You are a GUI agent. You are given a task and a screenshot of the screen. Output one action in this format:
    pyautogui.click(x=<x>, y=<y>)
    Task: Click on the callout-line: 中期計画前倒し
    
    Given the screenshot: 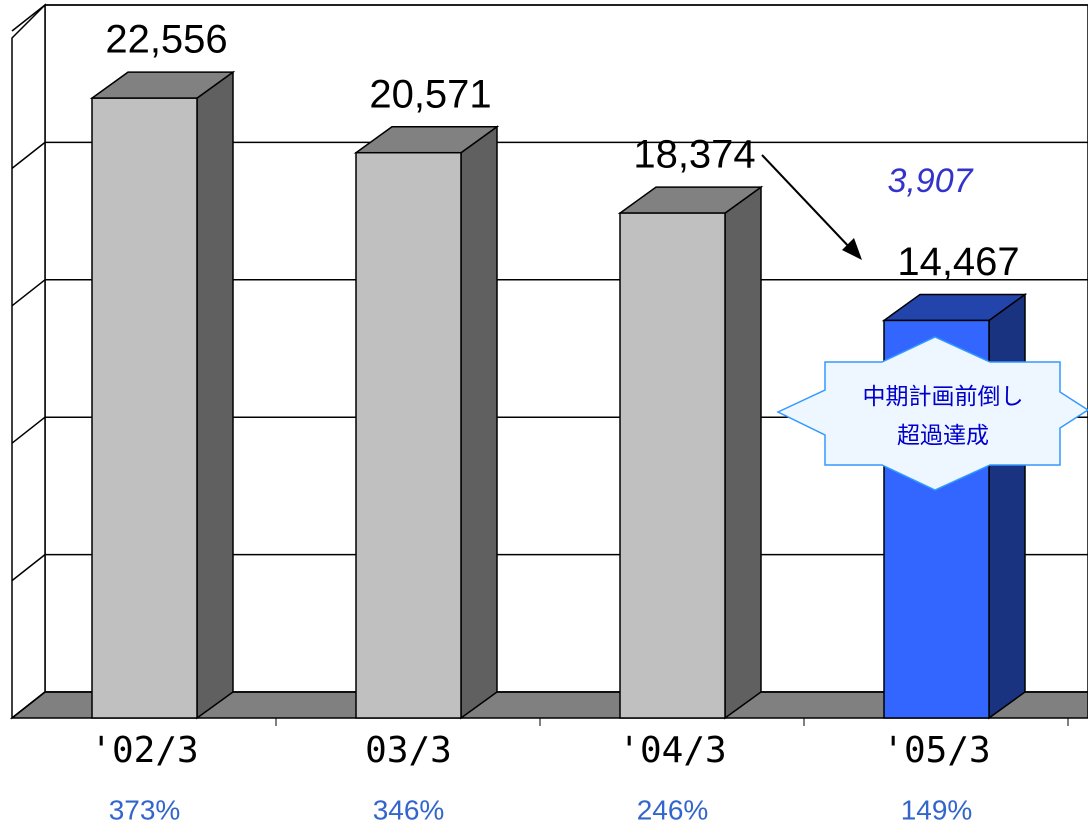 What is the action you would take?
    pyautogui.click(x=943, y=396)
    